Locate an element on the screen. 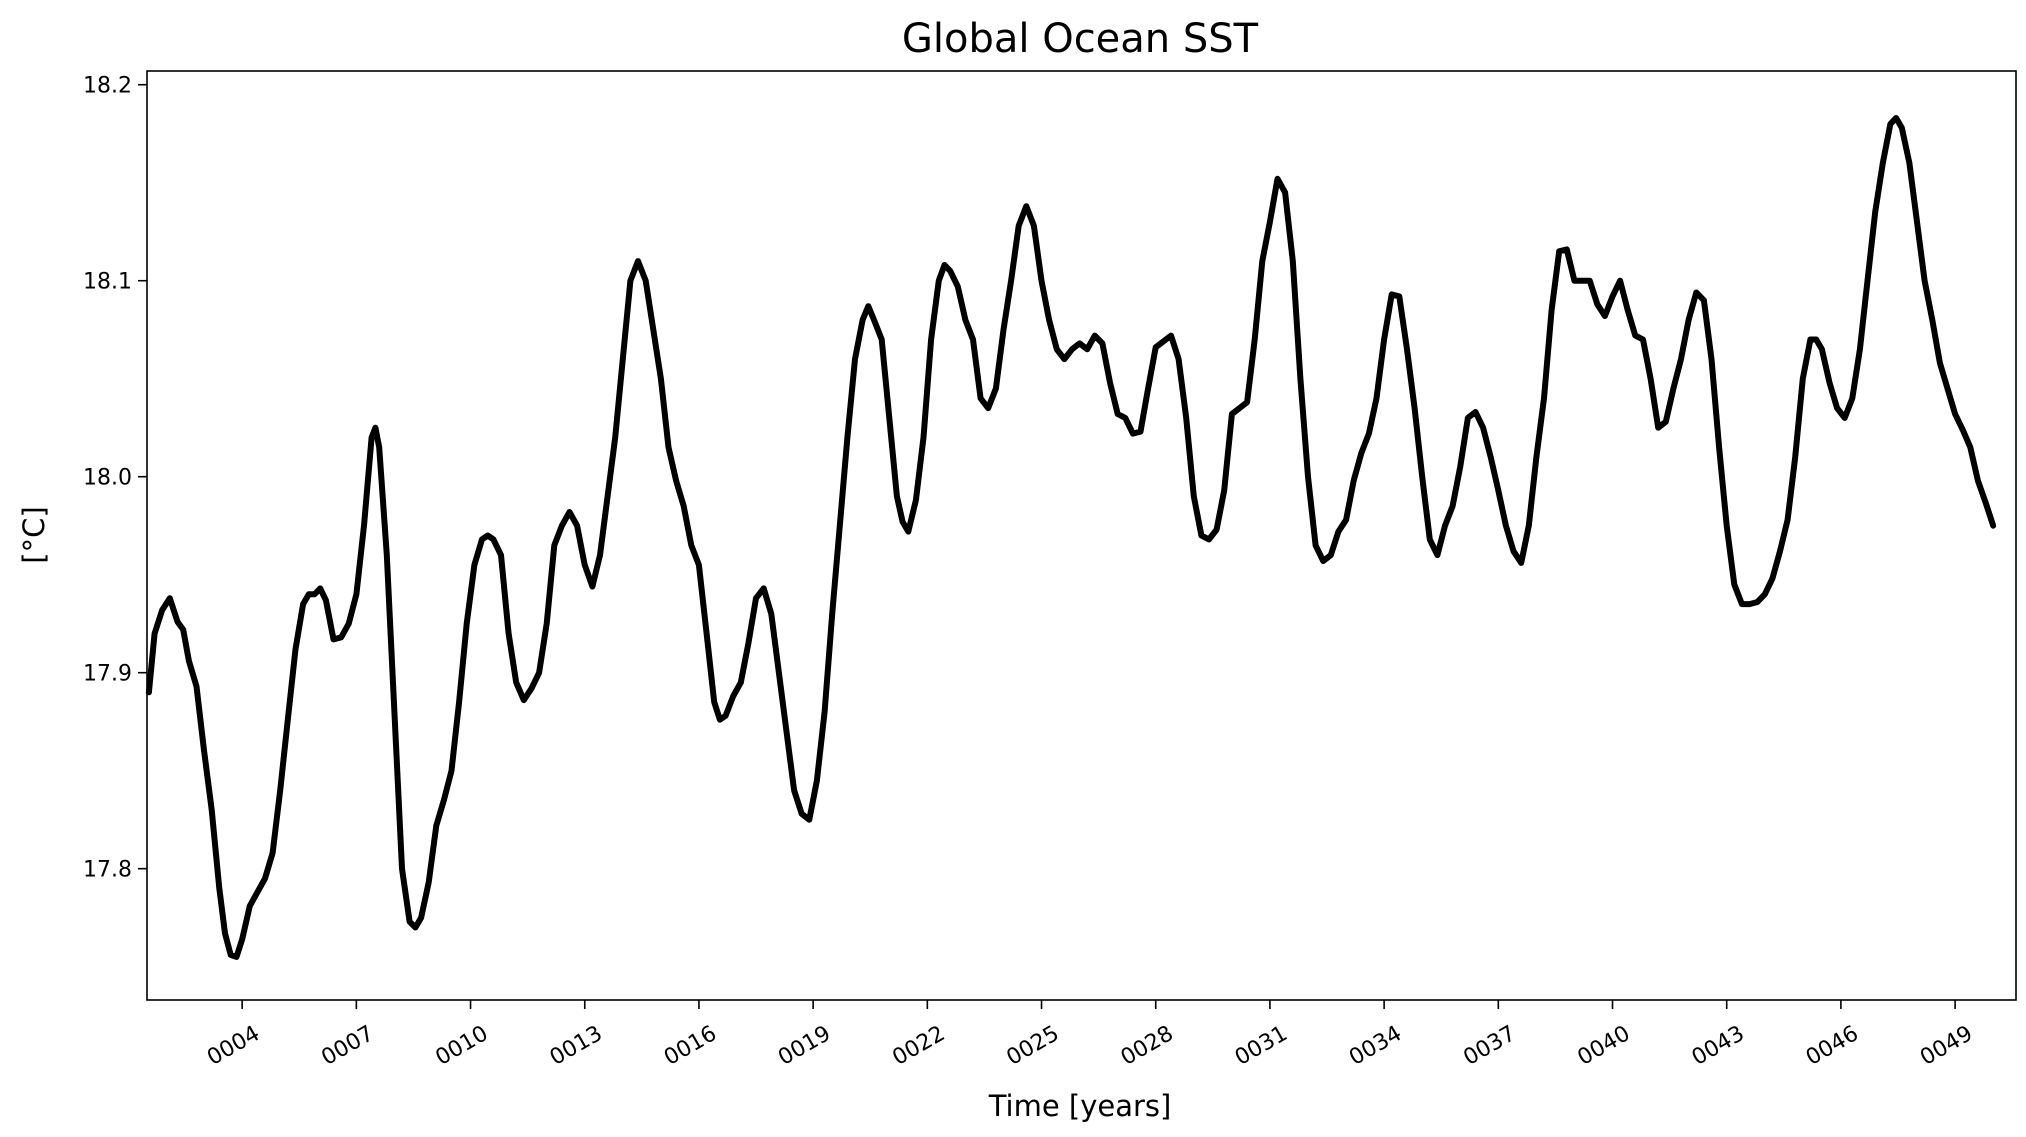  y-axis-label: [°C] is located at coordinates (34, 534).